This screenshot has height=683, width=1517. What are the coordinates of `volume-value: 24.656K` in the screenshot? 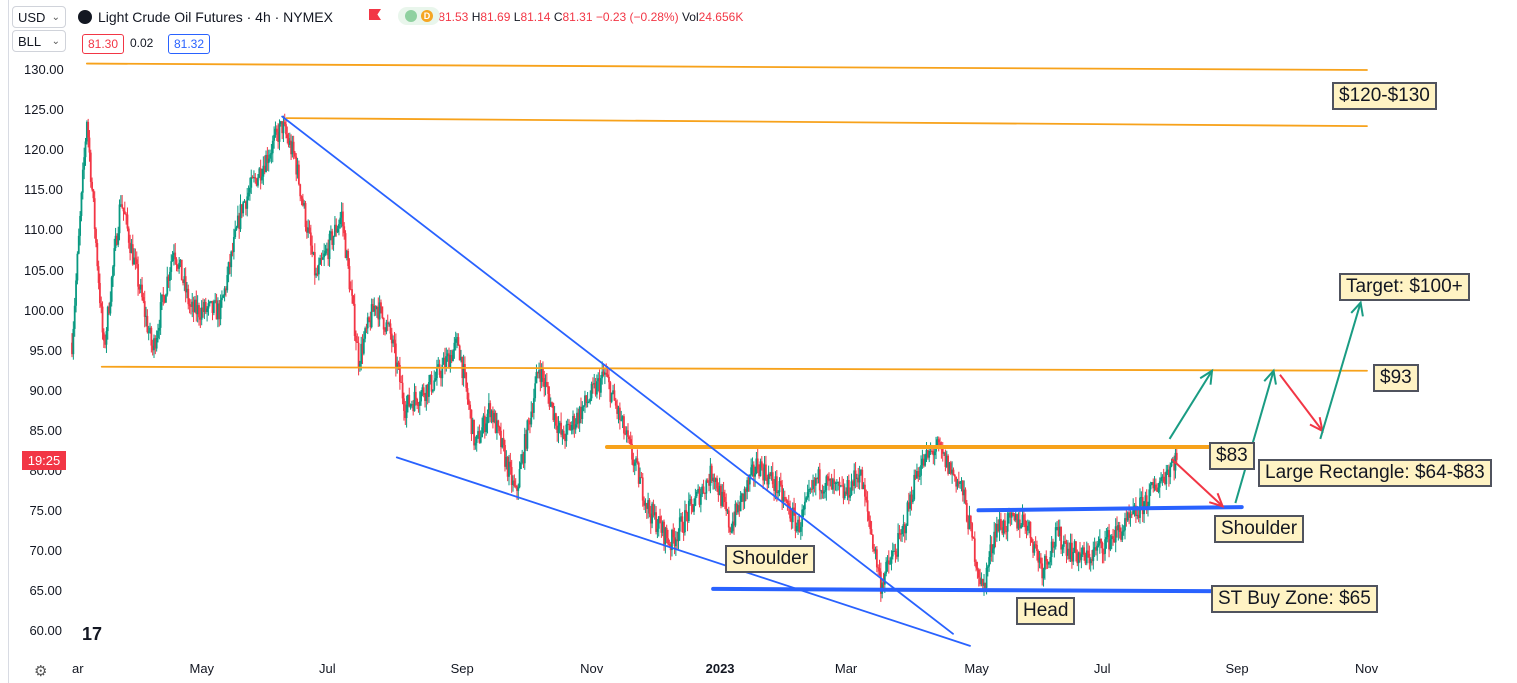 It's located at (721, 17).